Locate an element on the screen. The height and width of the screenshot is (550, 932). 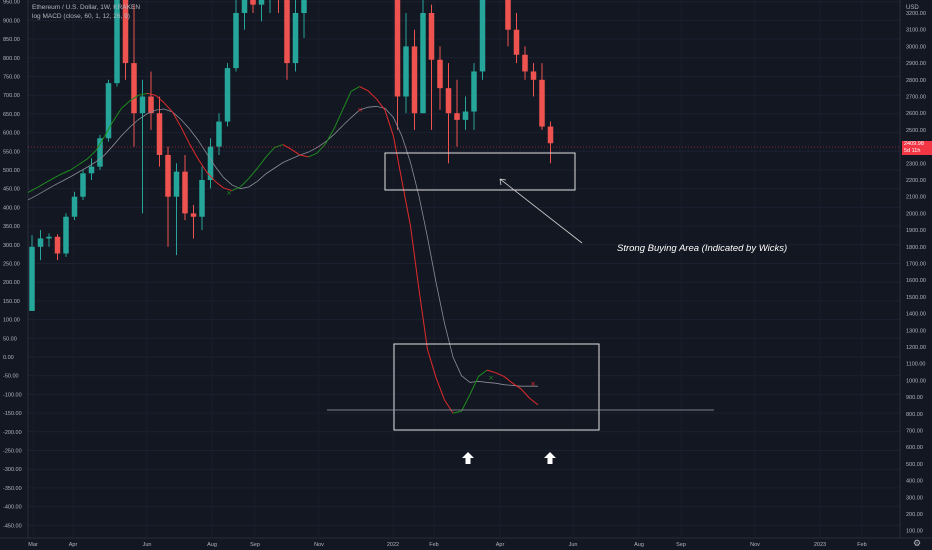
x-tick-label: Sep is located at coordinates (255, 545).